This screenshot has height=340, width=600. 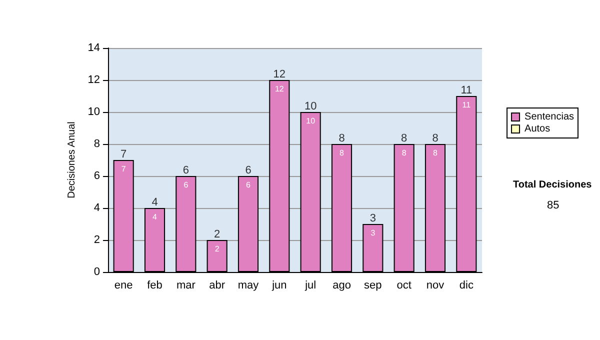 What do you see at coordinates (186, 286) in the screenshot?
I see `x-tick-label: mar` at bounding box center [186, 286].